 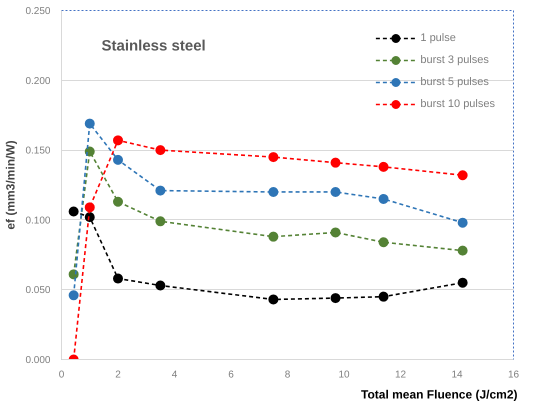 What do you see at coordinates (118, 375) in the screenshot?
I see `x-tick-label: 2` at bounding box center [118, 375].